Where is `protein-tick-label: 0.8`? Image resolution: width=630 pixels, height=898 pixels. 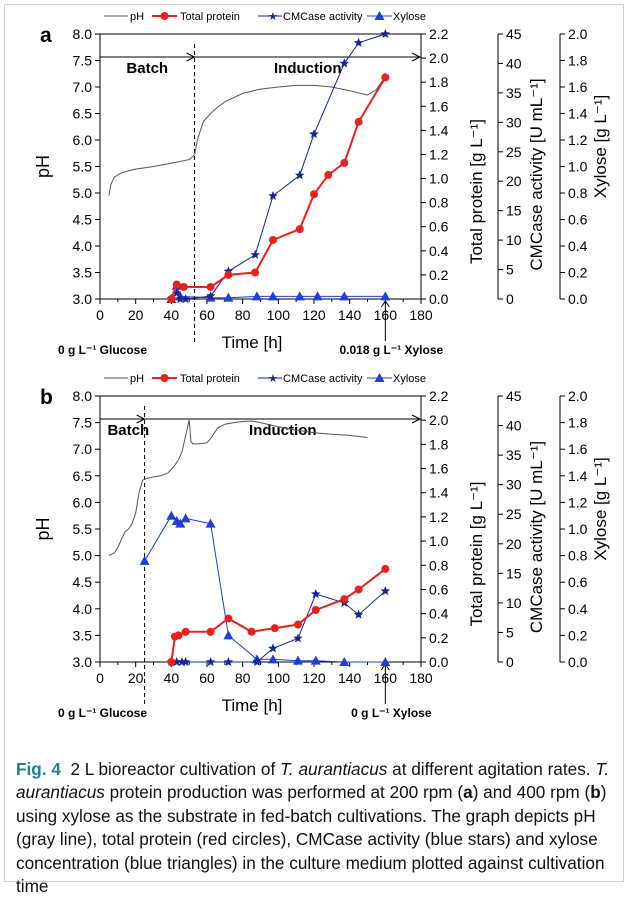 protein-tick-label: 0.8 is located at coordinates (439, 565).